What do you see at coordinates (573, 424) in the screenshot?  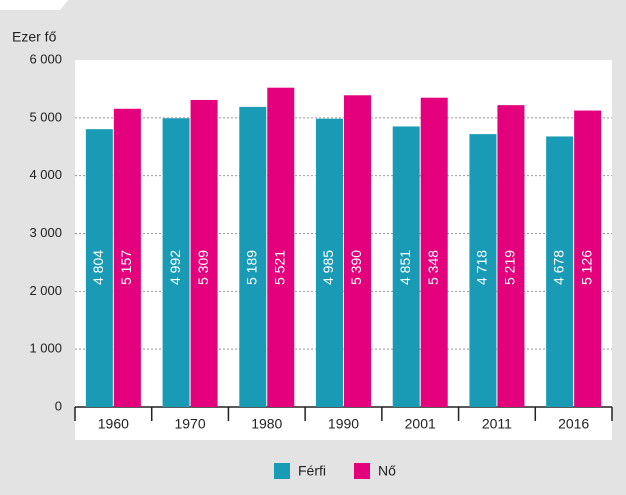 I see `x-tick-label: 2016` at bounding box center [573, 424].